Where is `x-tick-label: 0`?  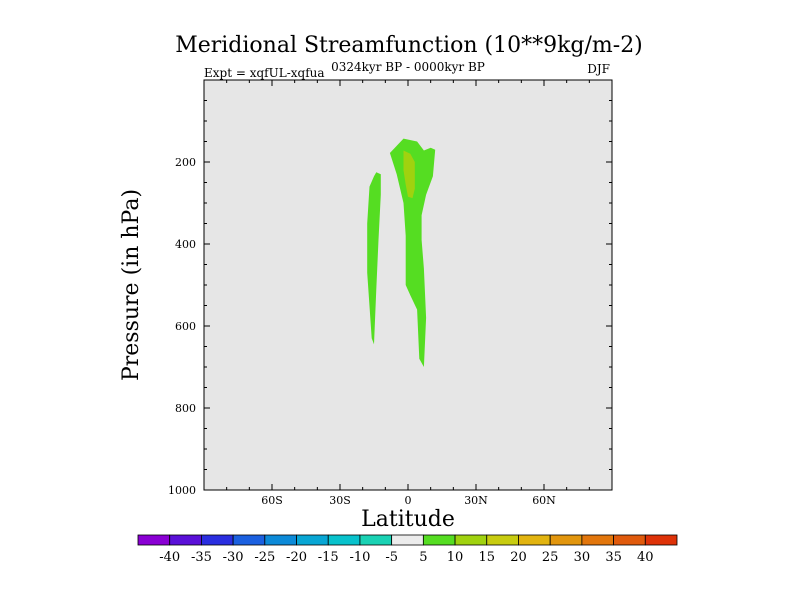 x-tick-label: 0 is located at coordinates (408, 500).